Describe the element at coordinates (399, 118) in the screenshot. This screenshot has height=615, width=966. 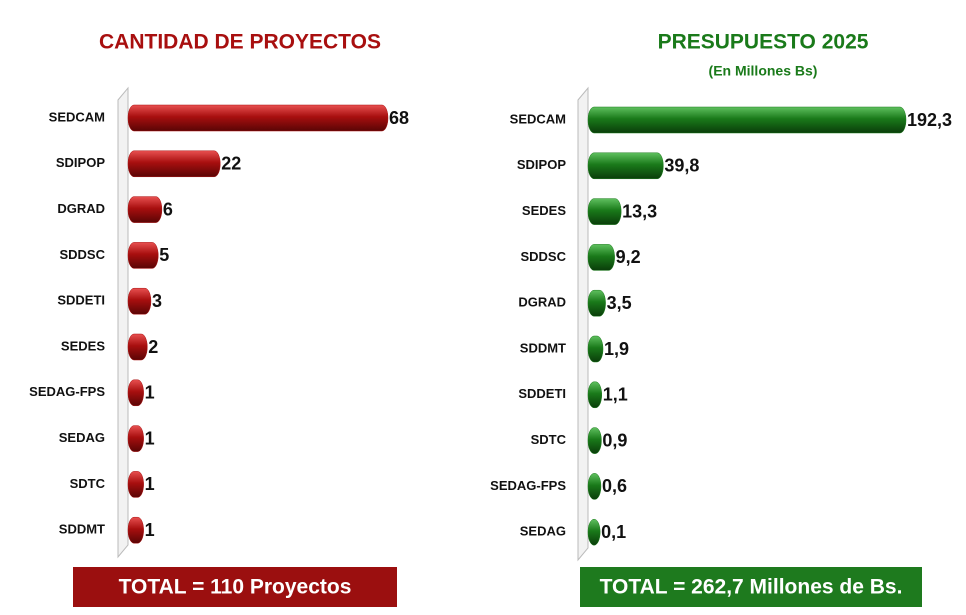
I see `value-label: 68` at that location.